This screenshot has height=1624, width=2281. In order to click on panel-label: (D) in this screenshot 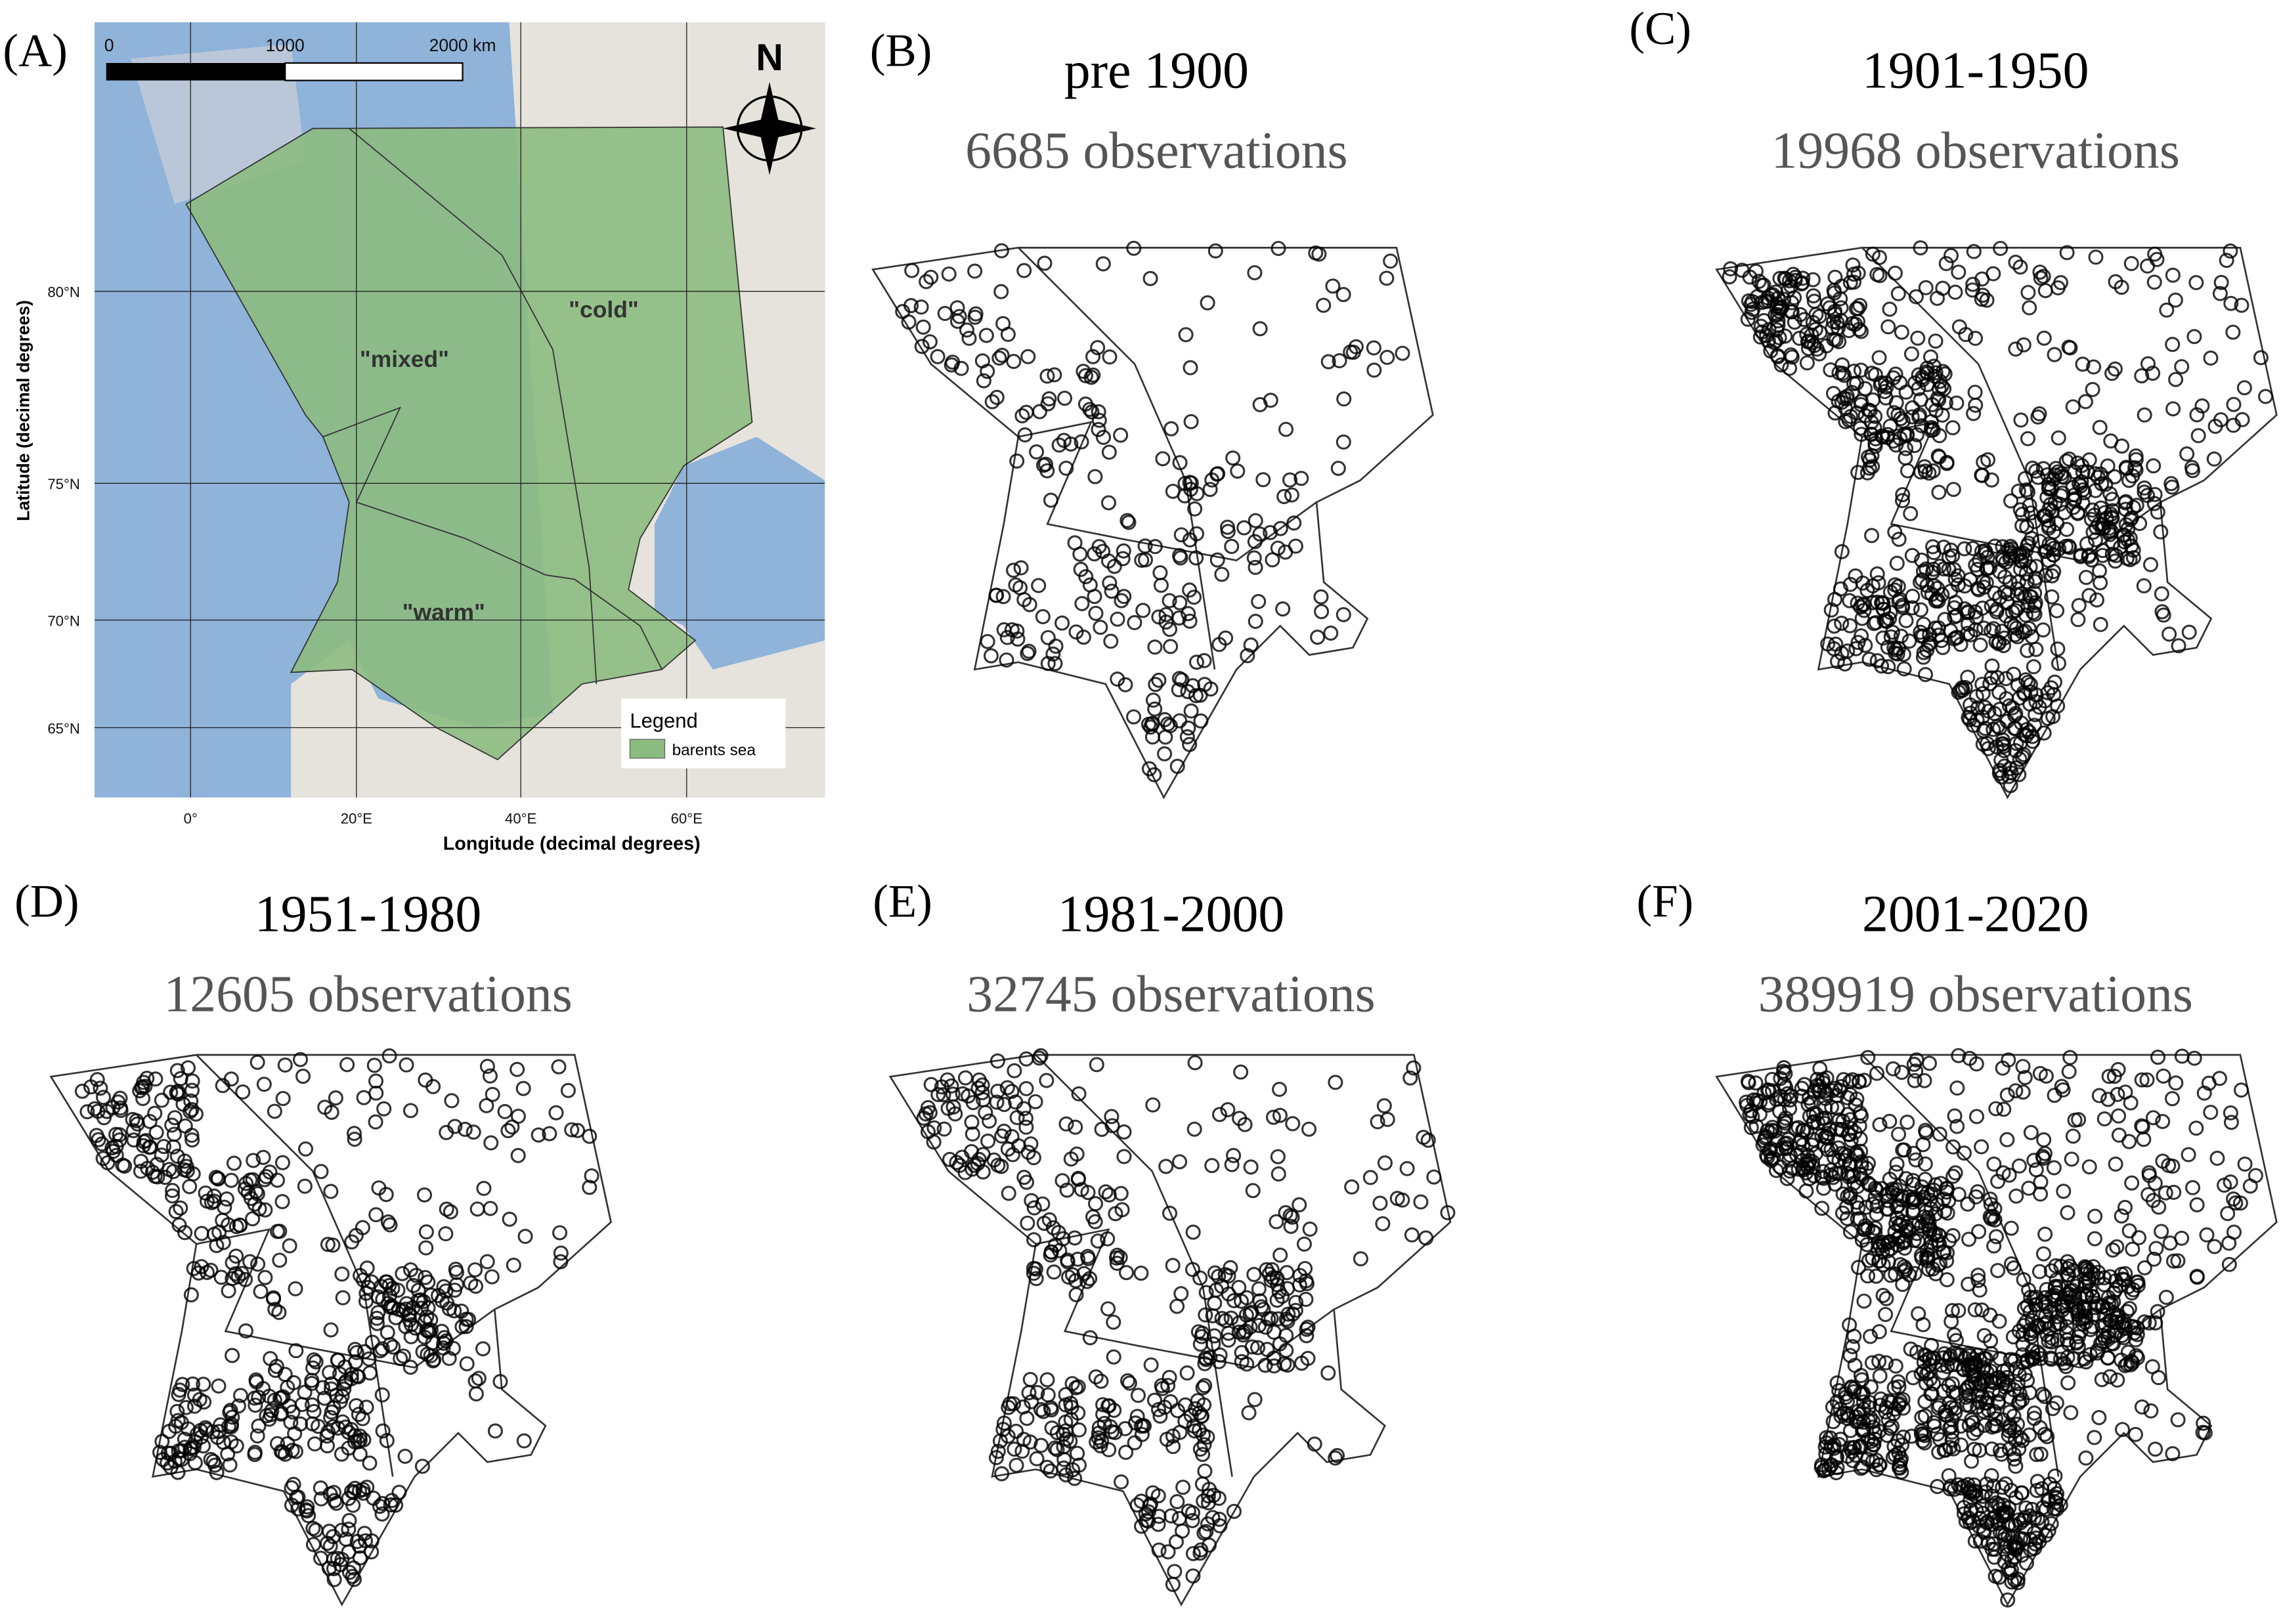, I will do `click(47, 902)`.